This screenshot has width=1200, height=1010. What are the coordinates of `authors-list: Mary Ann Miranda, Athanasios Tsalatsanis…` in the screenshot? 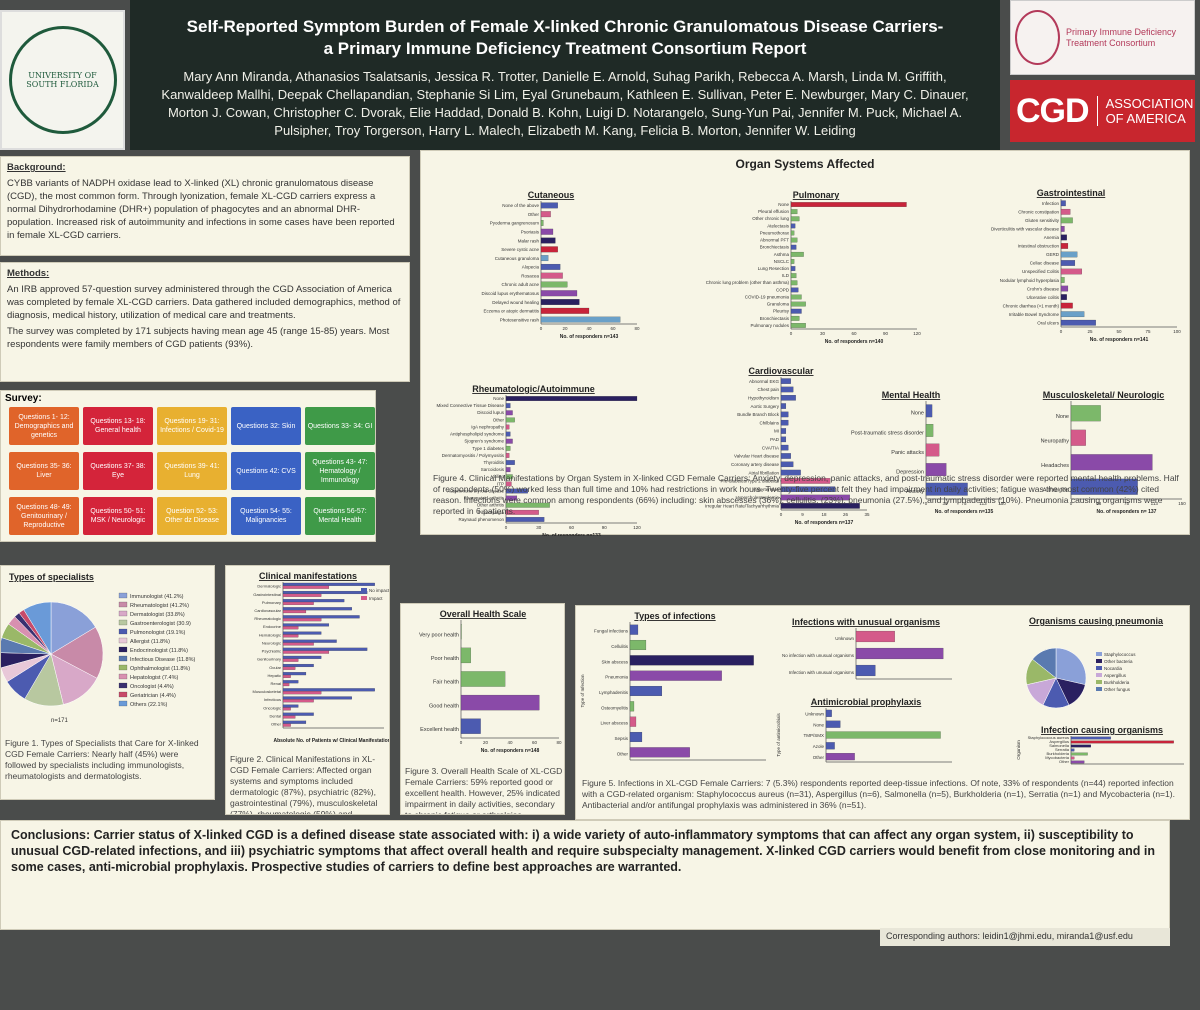 It's located at (565, 103).